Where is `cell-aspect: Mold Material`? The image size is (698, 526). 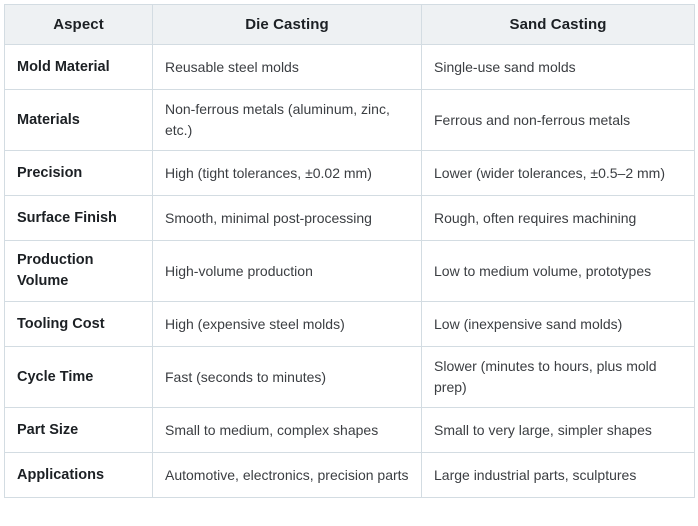 cell-aspect: Mold Material is located at coordinates (78, 67).